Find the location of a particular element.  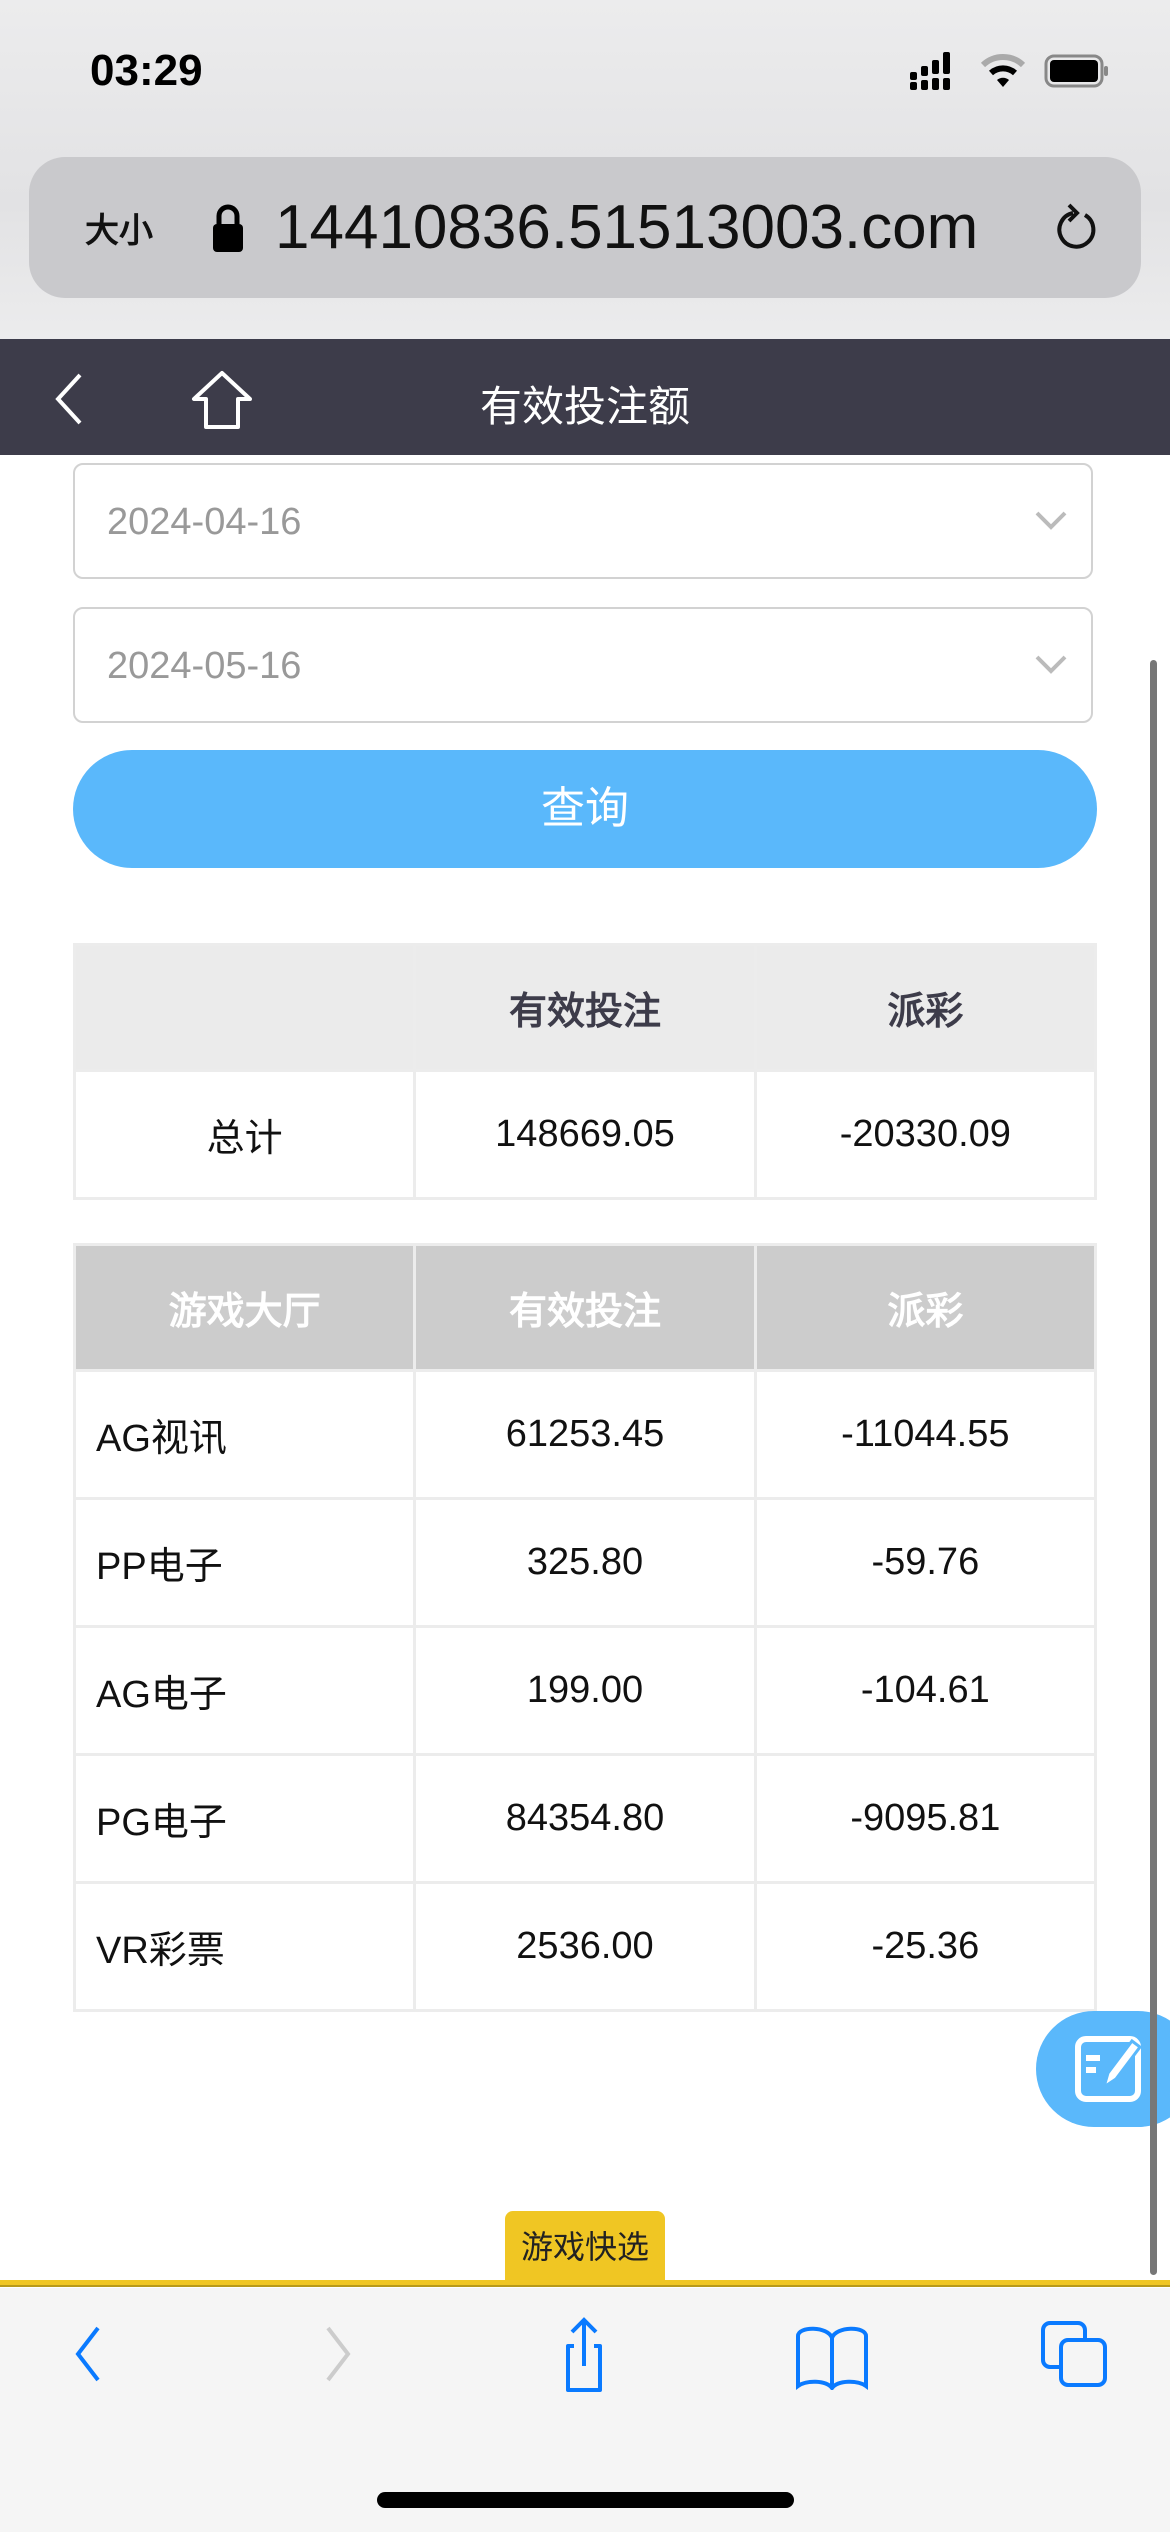

wifi-icon is located at coordinates (1003, 70).